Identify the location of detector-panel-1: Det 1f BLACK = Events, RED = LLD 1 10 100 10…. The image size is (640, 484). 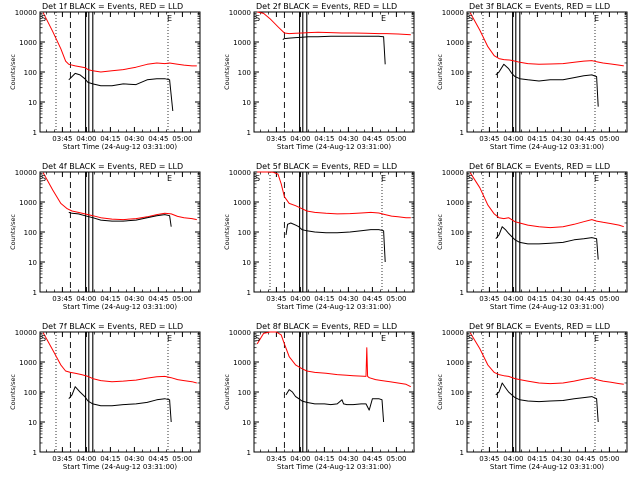
(105, 76).